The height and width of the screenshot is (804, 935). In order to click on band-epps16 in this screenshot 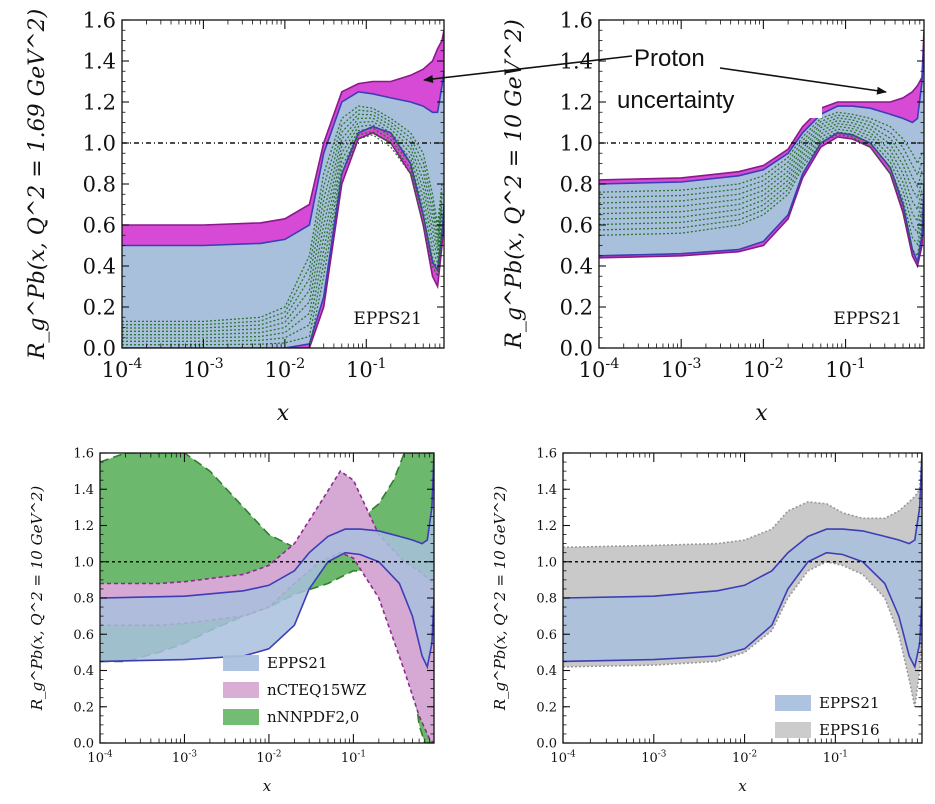, I will do `click(742, 580)`.